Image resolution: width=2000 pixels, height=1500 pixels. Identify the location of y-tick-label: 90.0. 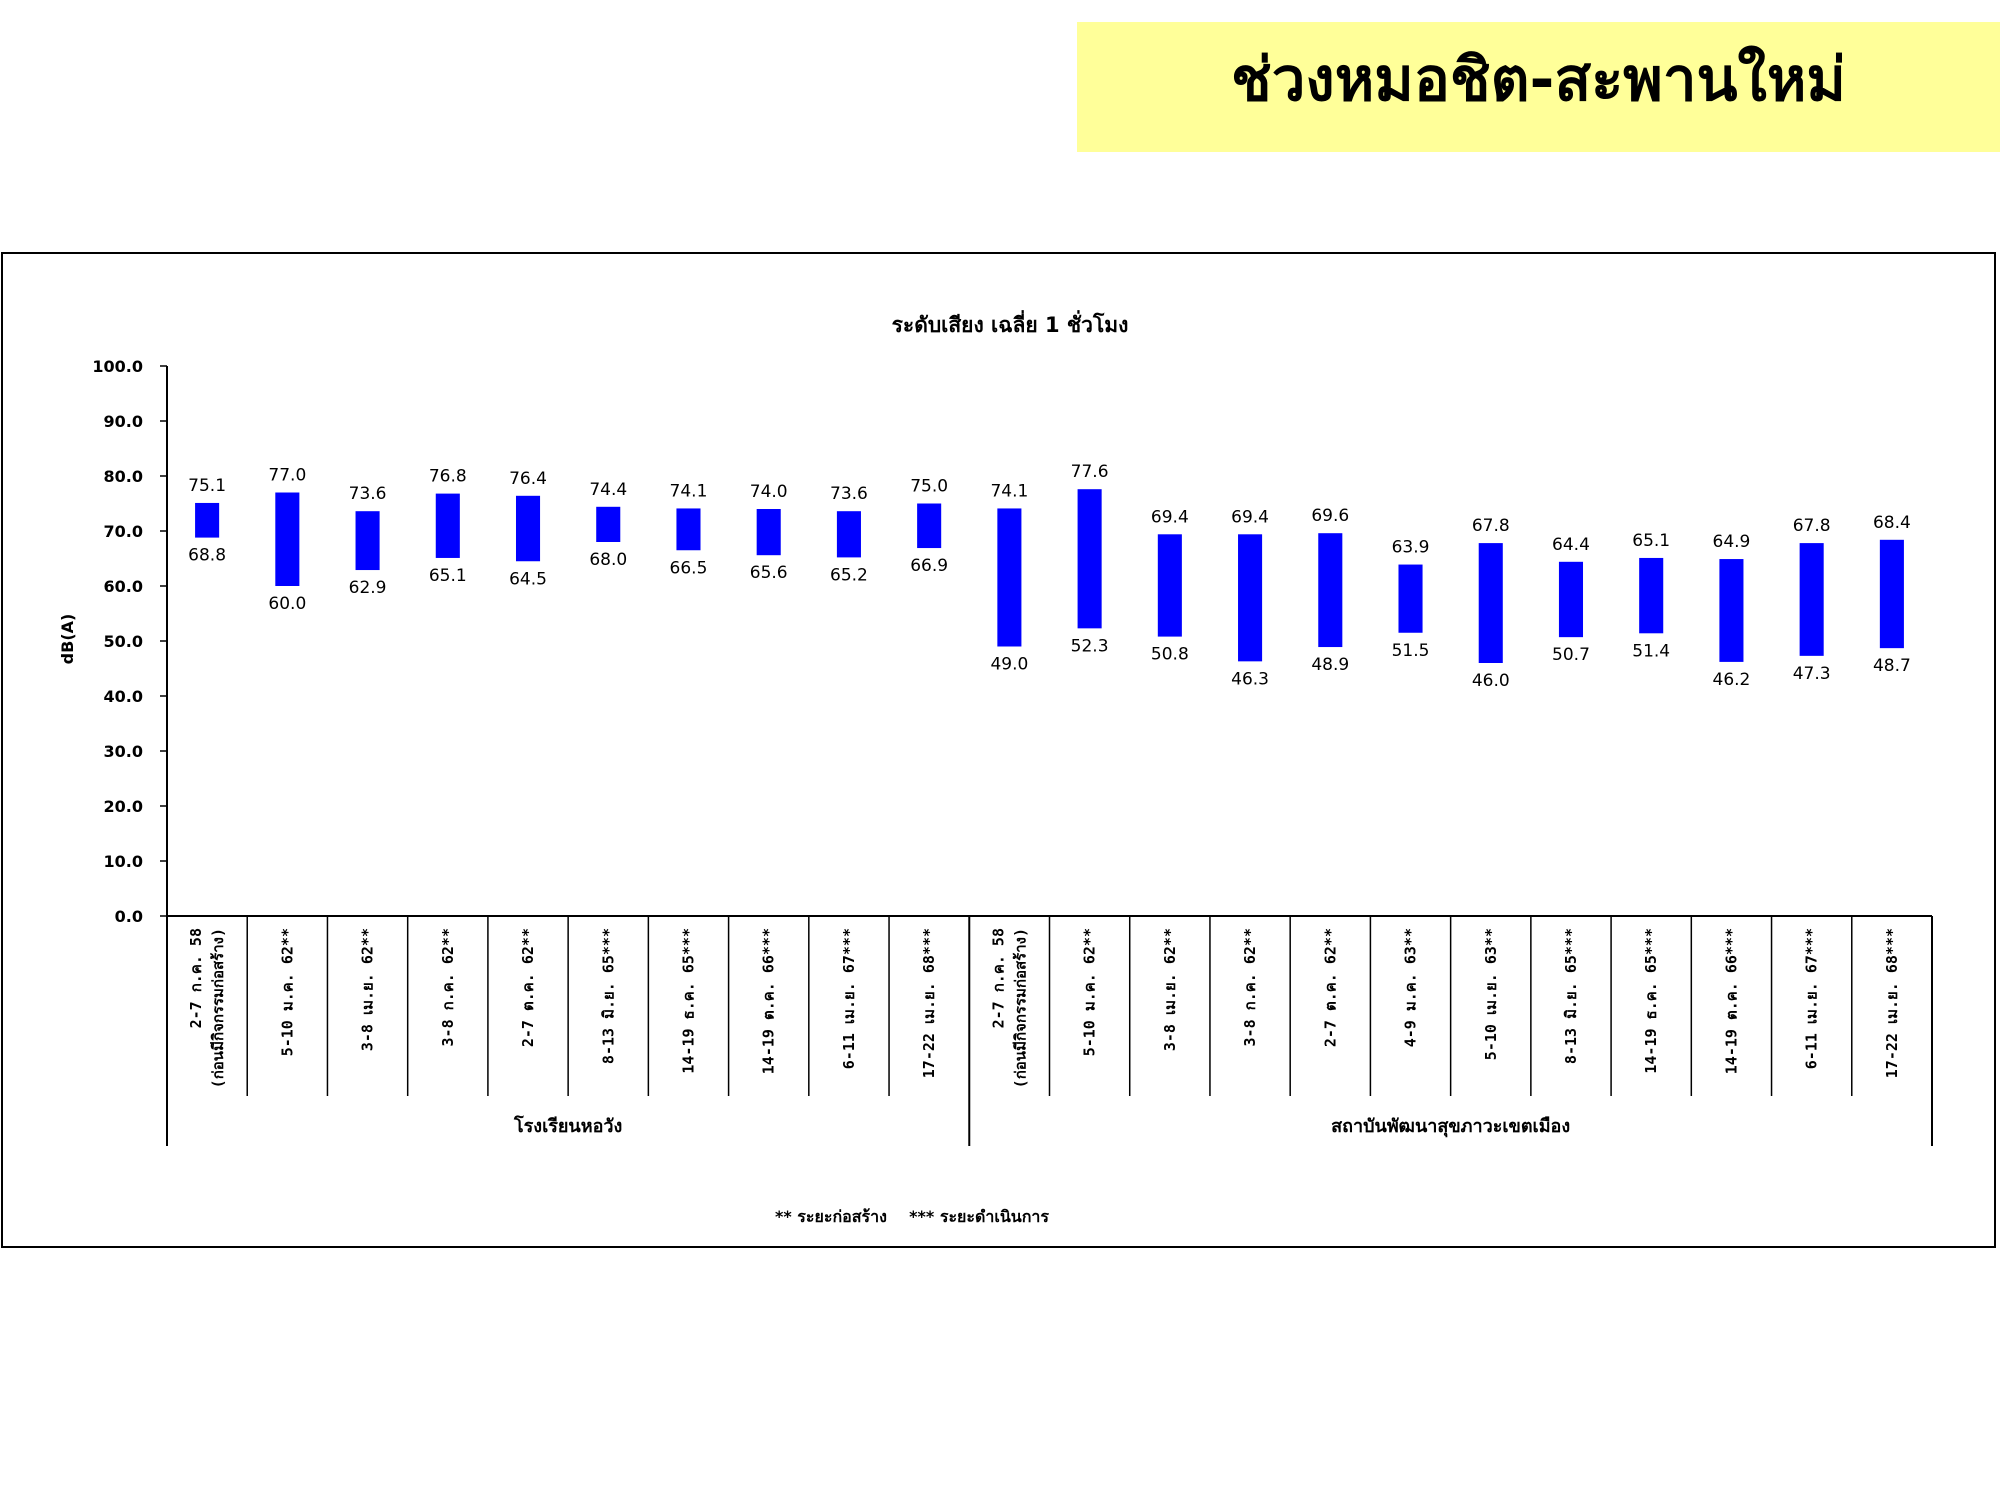
(123, 421).